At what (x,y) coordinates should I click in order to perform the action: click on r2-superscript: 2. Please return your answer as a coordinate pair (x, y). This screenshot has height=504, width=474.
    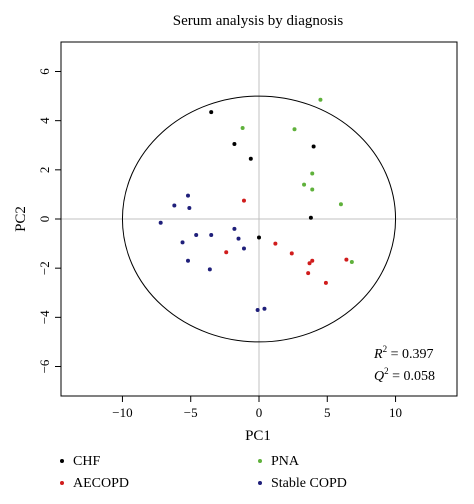
    Looking at the image, I should click on (385, 349).